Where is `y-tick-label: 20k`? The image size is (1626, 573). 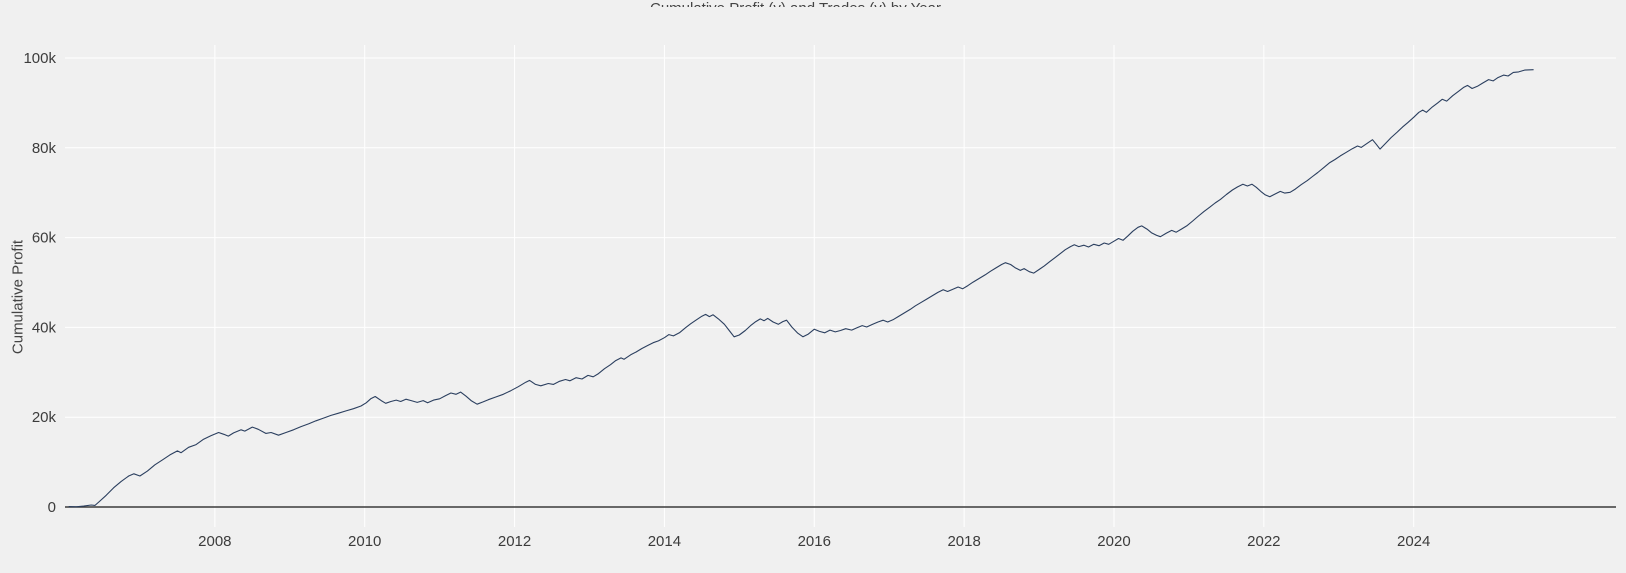 y-tick-label: 20k is located at coordinates (44, 417).